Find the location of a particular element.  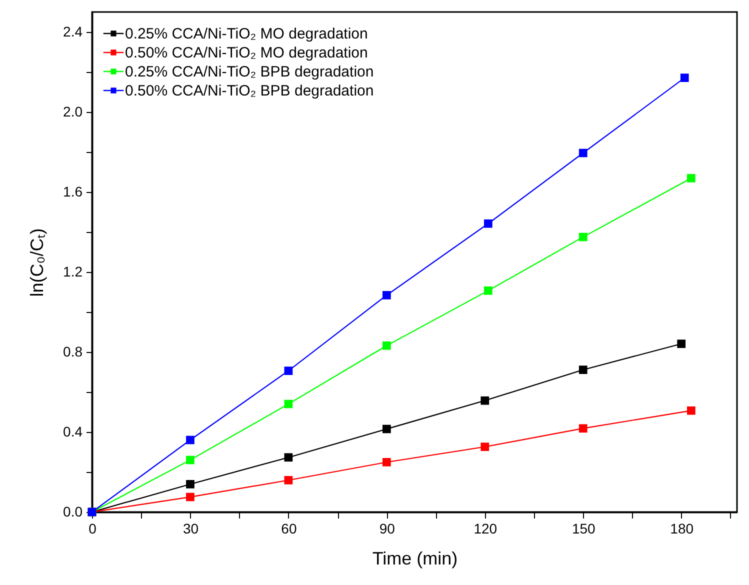

legend-label: 0.50% CCA/Ni-TiO₂ MO degradation is located at coordinates (246, 53).